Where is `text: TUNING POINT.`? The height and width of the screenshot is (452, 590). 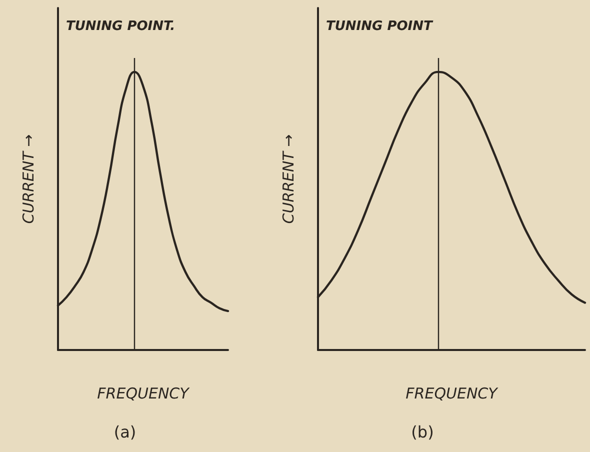
text: TUNING POINT. is located at coordinates (121, 26).